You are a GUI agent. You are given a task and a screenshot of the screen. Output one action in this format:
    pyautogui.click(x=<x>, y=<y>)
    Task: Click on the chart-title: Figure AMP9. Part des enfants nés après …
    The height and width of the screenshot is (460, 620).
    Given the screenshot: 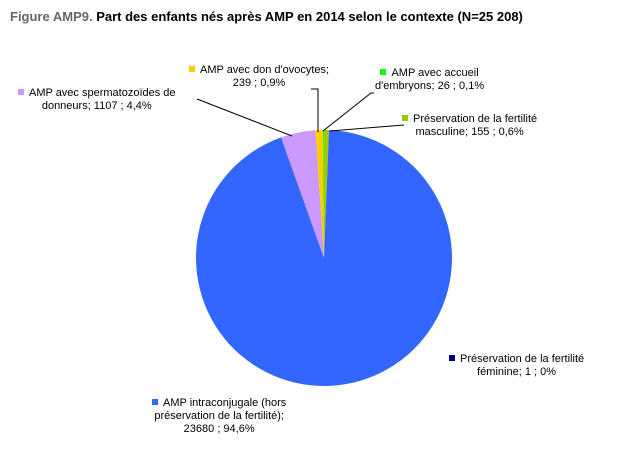 What is the action you would take?
    pyautogui.click(x=266, y=16)
    